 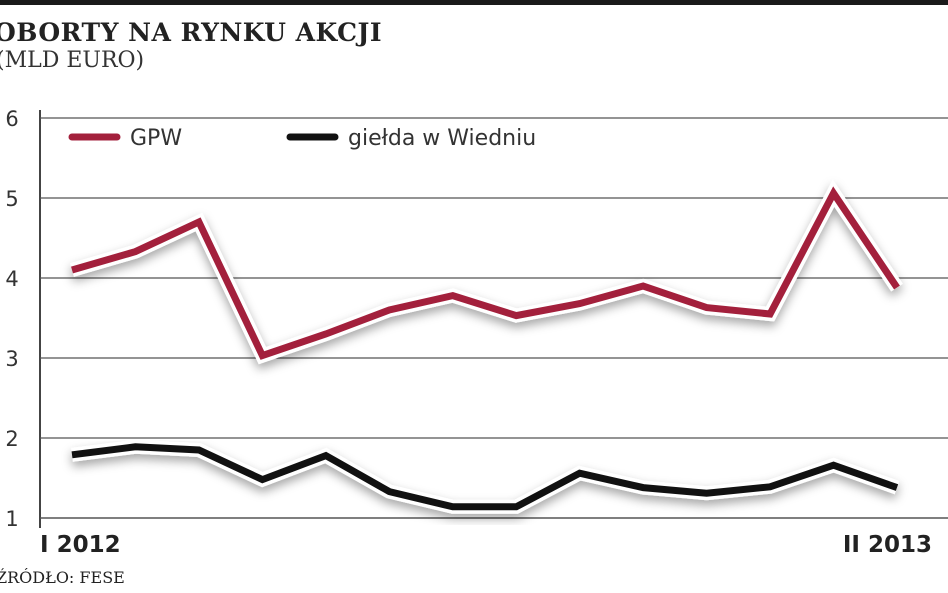 I want to click on y-tick-label: 5, so click(x=11, y=199).